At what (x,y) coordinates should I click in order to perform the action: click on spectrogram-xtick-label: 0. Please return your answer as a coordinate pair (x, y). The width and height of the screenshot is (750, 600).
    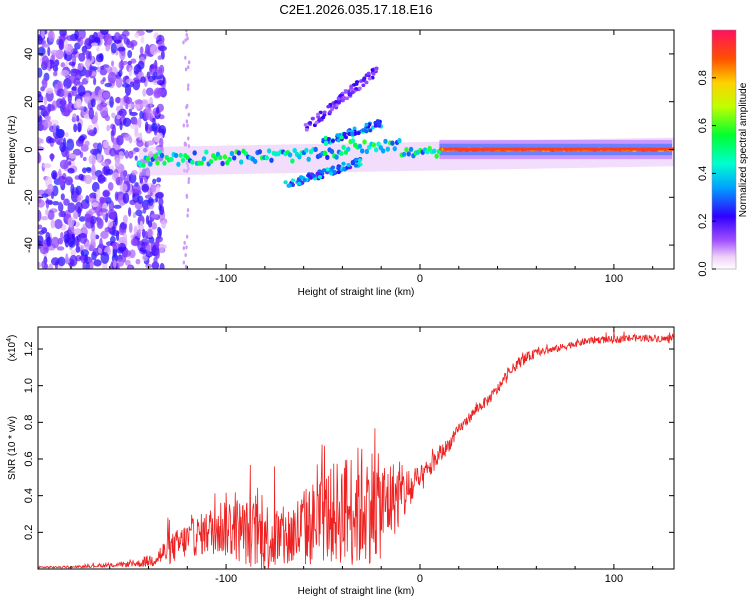
    Looking at the image, I should click on (420, 279).